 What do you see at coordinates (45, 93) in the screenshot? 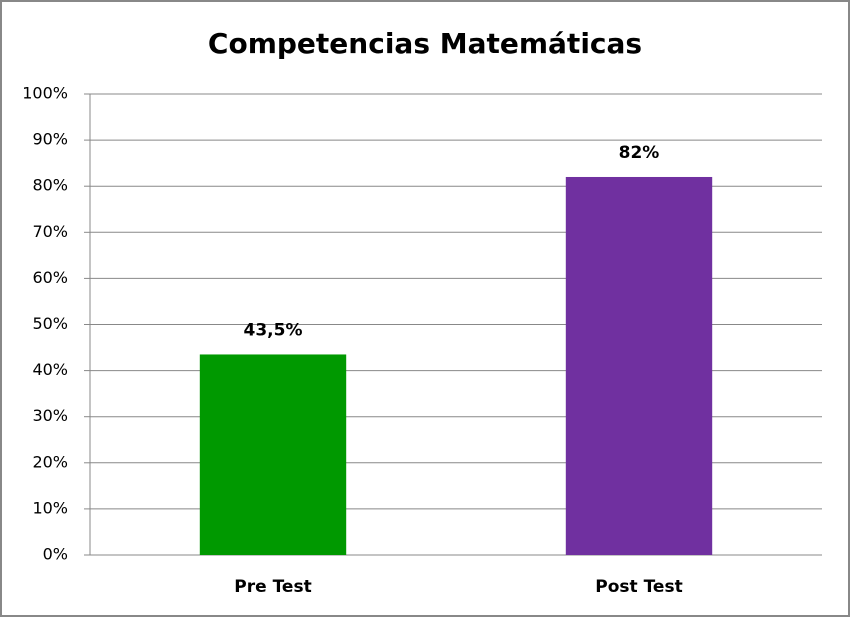
I see `y-tick-label: 100%` at bounding box center [45, 93].